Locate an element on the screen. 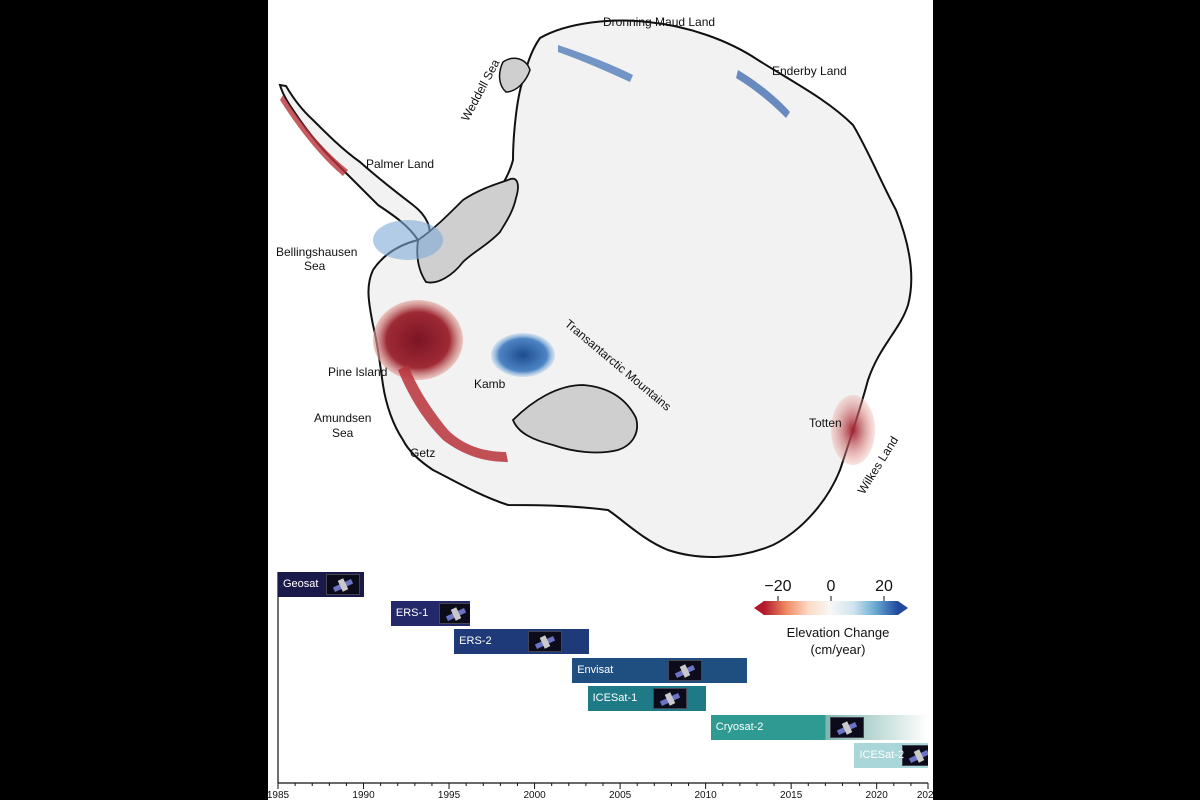 This screenshot has height=800, width=1200. colorbar-title-line1: Elevation Change is located at coordinates (838, 632).